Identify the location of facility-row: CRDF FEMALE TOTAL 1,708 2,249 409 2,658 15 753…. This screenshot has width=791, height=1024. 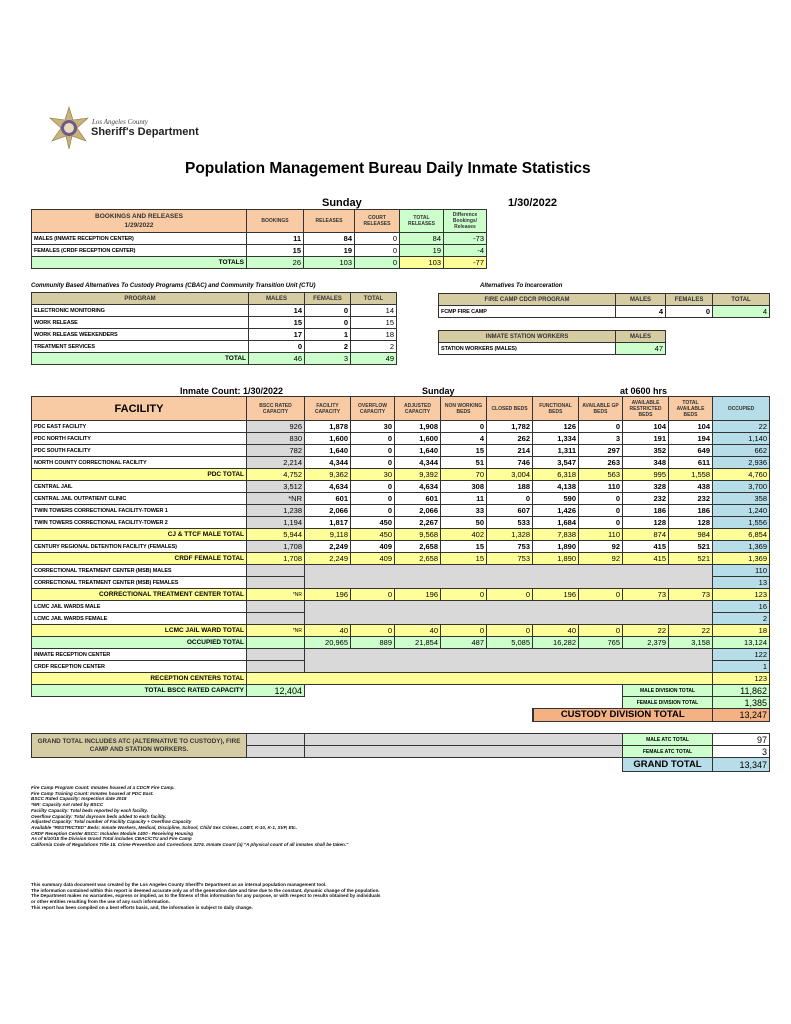
(400, 558).